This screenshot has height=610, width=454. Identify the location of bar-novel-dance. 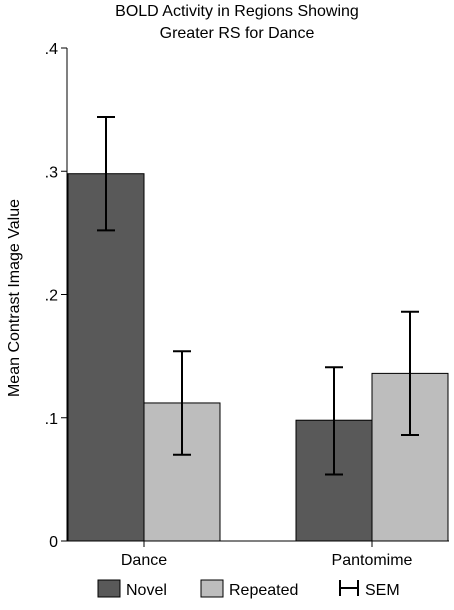
(106, 357).